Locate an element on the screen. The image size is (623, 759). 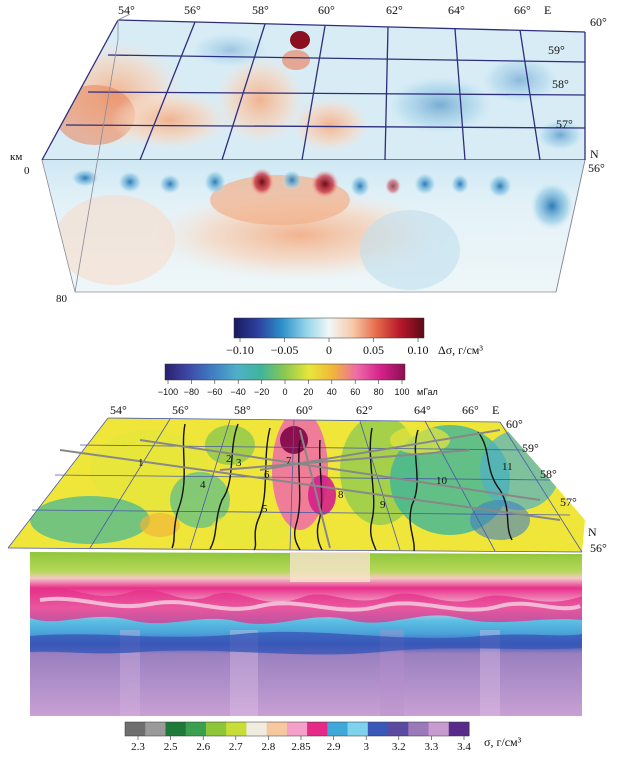
tick-label: 80 is located at coordinates (379, 392).